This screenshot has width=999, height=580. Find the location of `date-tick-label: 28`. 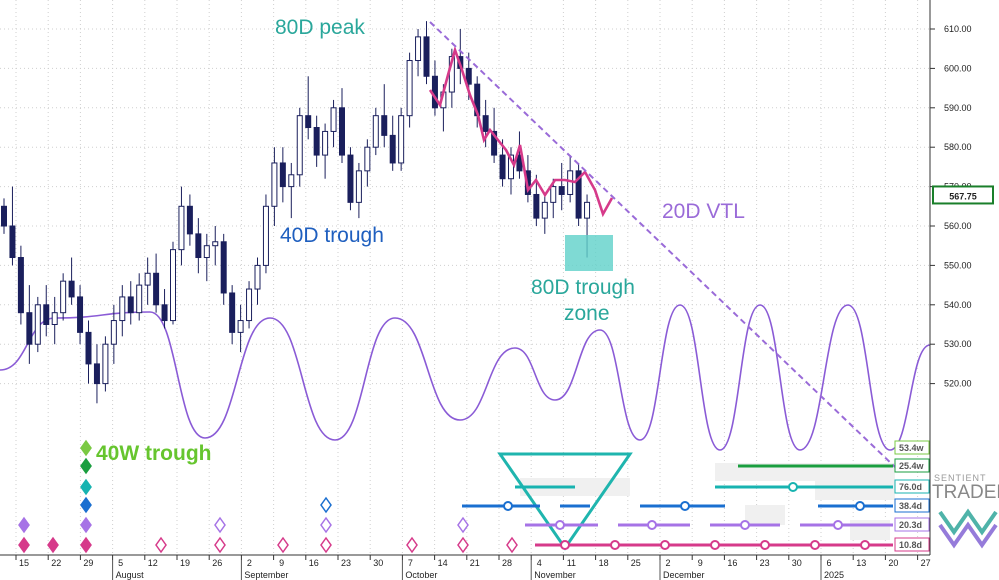

date-tick-label: 28 is located at coordinates (507, 563).